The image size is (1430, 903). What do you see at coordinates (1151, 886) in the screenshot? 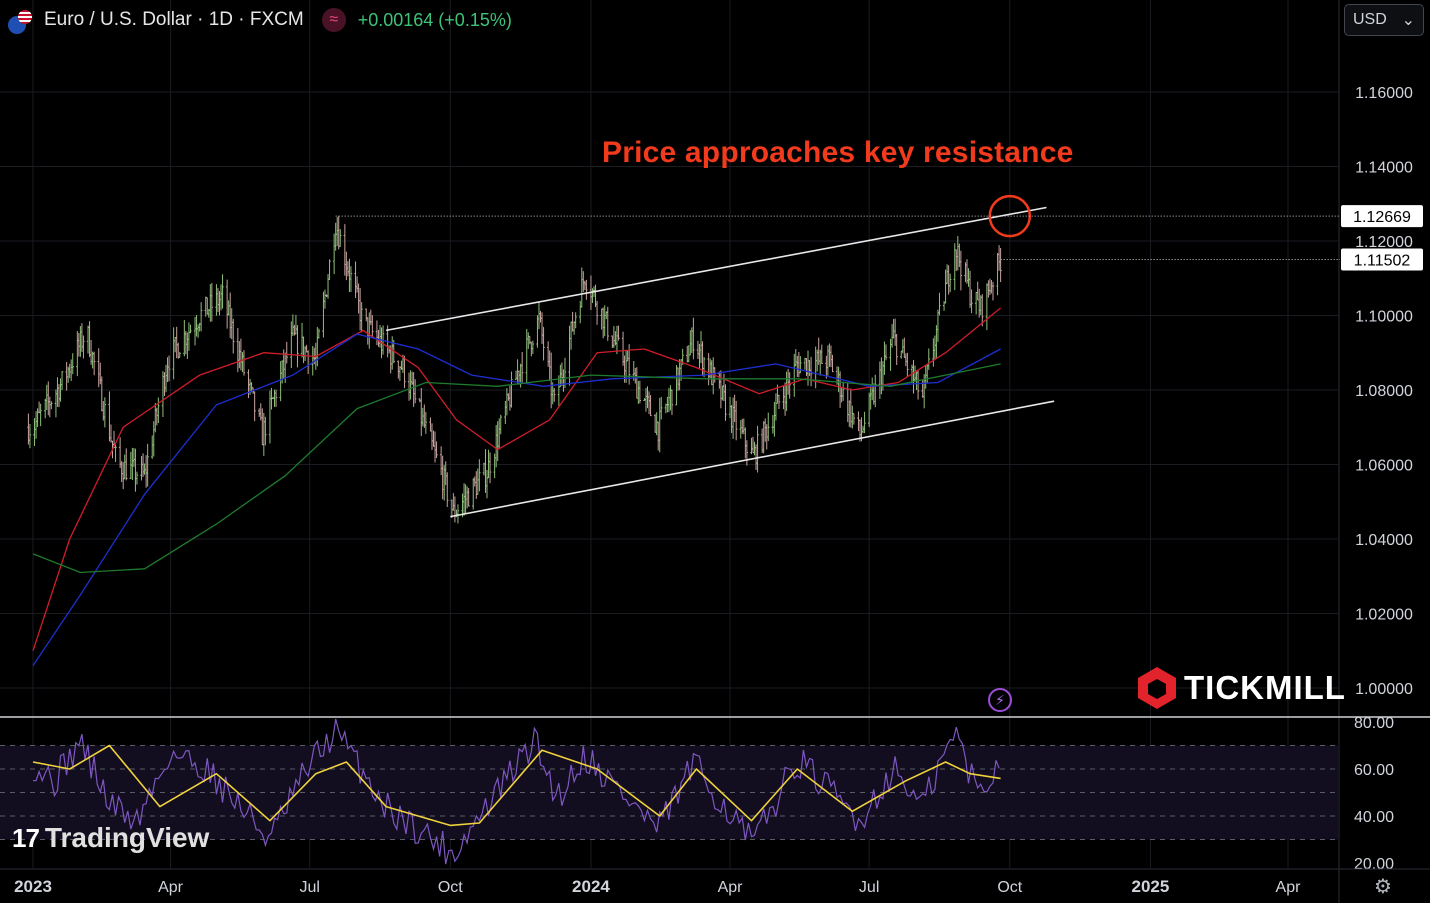
I see `x-tick-label: 2025` at bounding box center [1151, 886].